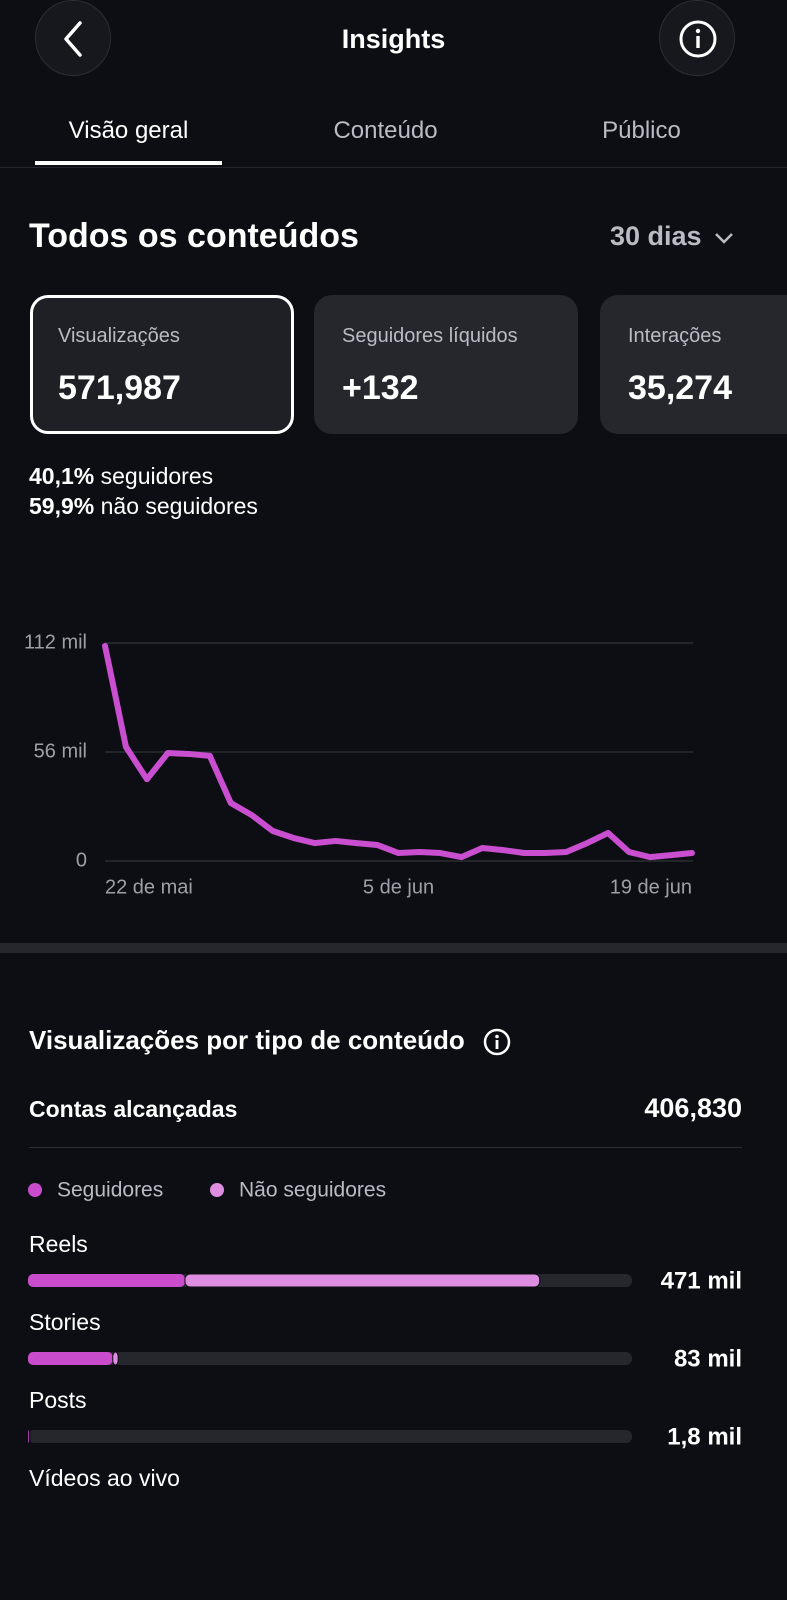 The height and width of the screenshot is (1600, 787). What do you see at coordinates (385, 130) in the screenshot?
I see `tab: Conteúdo` at bounding box center [385, 130].